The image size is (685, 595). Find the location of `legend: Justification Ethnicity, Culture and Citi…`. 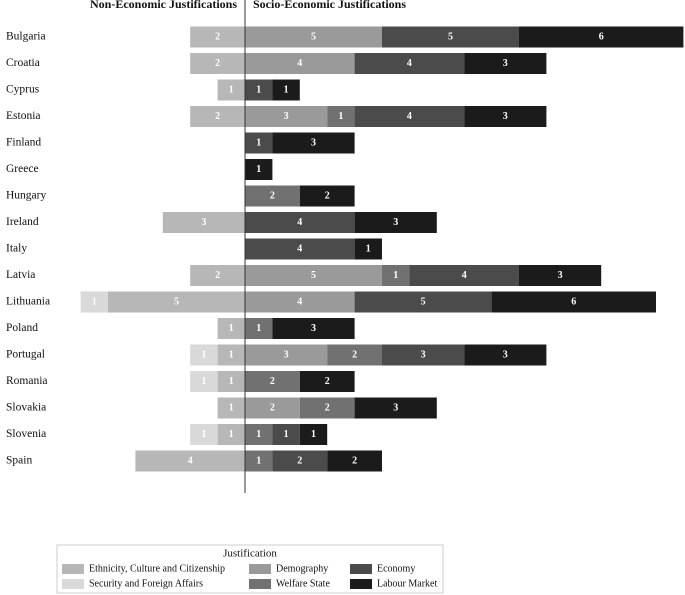

legend: Justification Ethnicity, Culture and Citi… is located at coordinates (250, 569).